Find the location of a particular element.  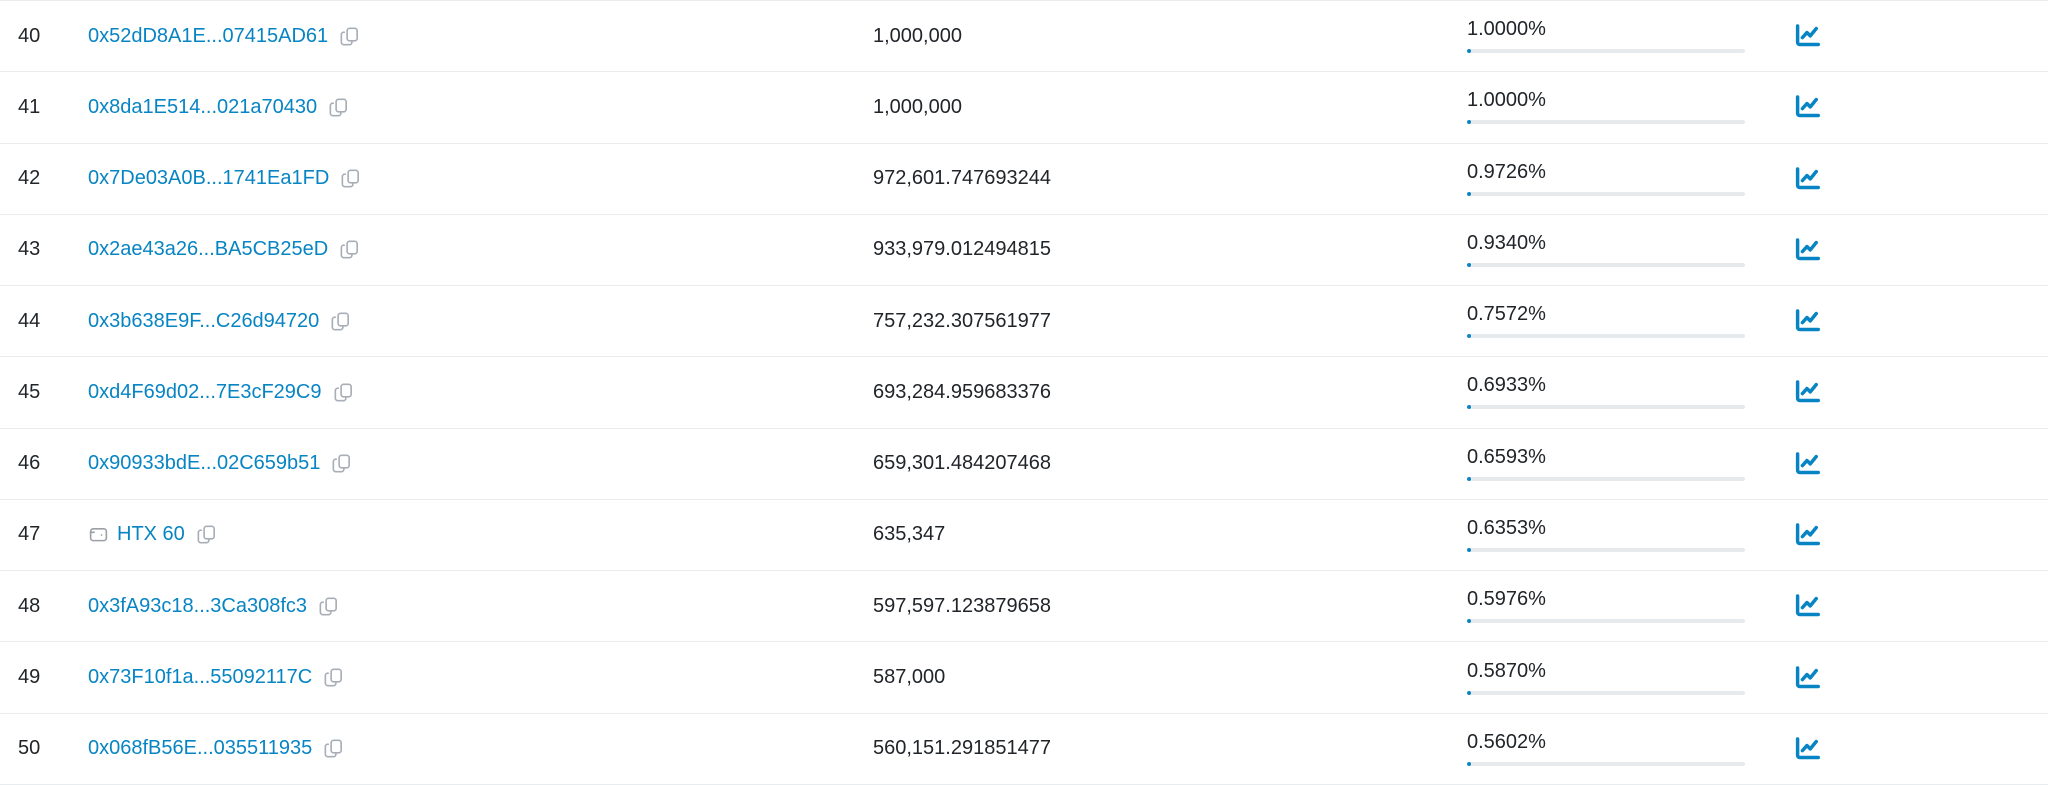

holder-rank: 43 is located at coordinates (29, 249).